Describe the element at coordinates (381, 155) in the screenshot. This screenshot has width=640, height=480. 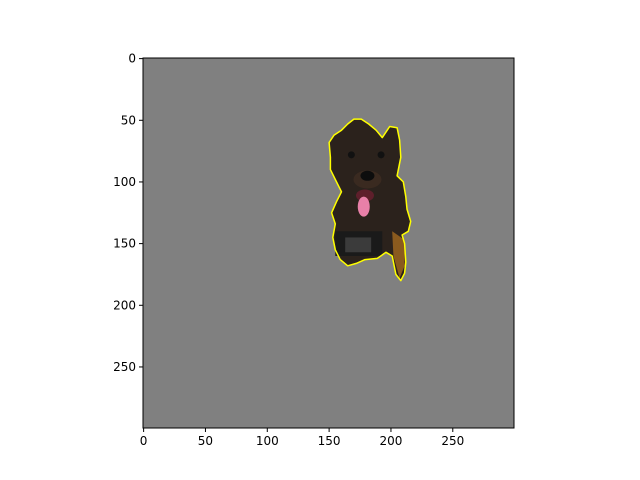
I see `right-eye` at that location.